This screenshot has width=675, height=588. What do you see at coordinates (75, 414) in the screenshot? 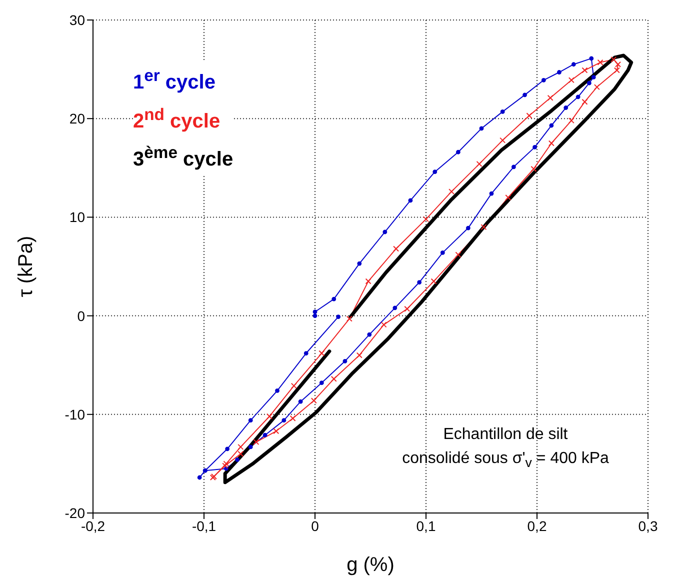
I see `y-tick-label: -10` at bounding box center [75, 414].